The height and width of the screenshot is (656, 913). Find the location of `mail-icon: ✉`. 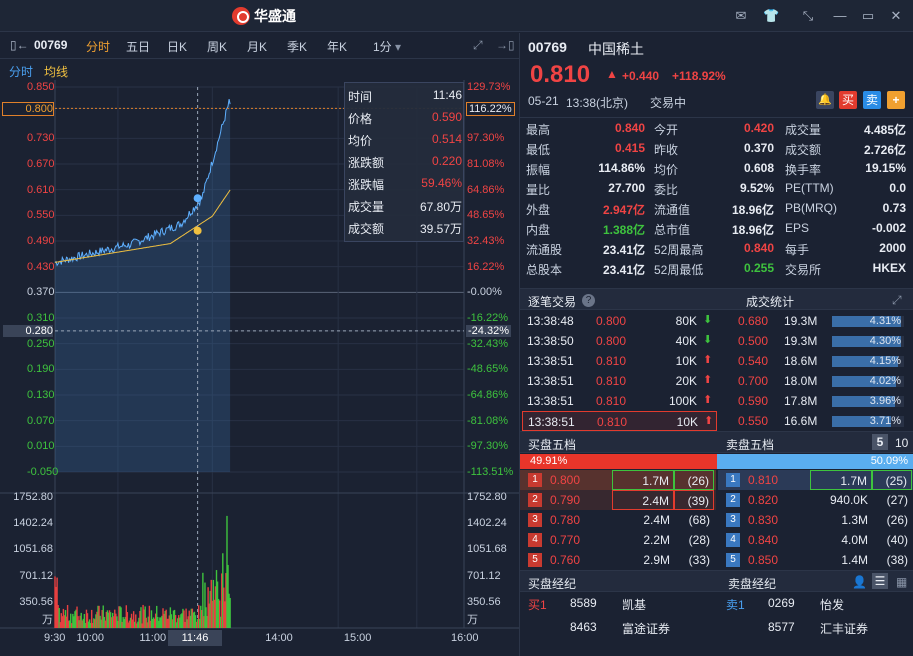

mail-icon: ✉ is located at coordinates (741, 15).